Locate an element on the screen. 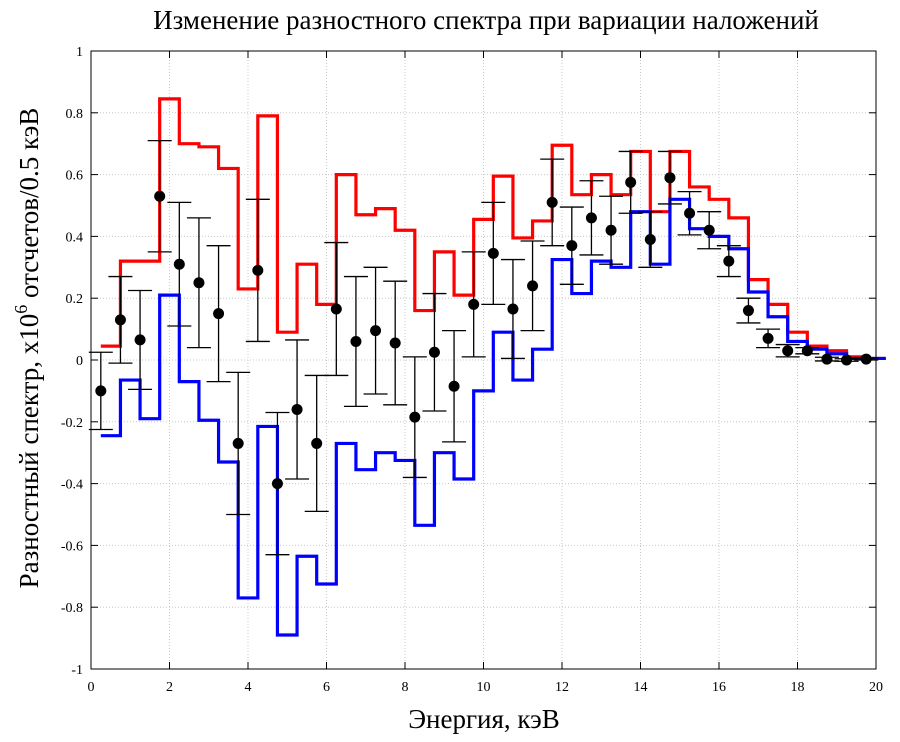 This screenshot has height=742, width=900. y-tick-label: 0 is located at coordinates (79, 361).